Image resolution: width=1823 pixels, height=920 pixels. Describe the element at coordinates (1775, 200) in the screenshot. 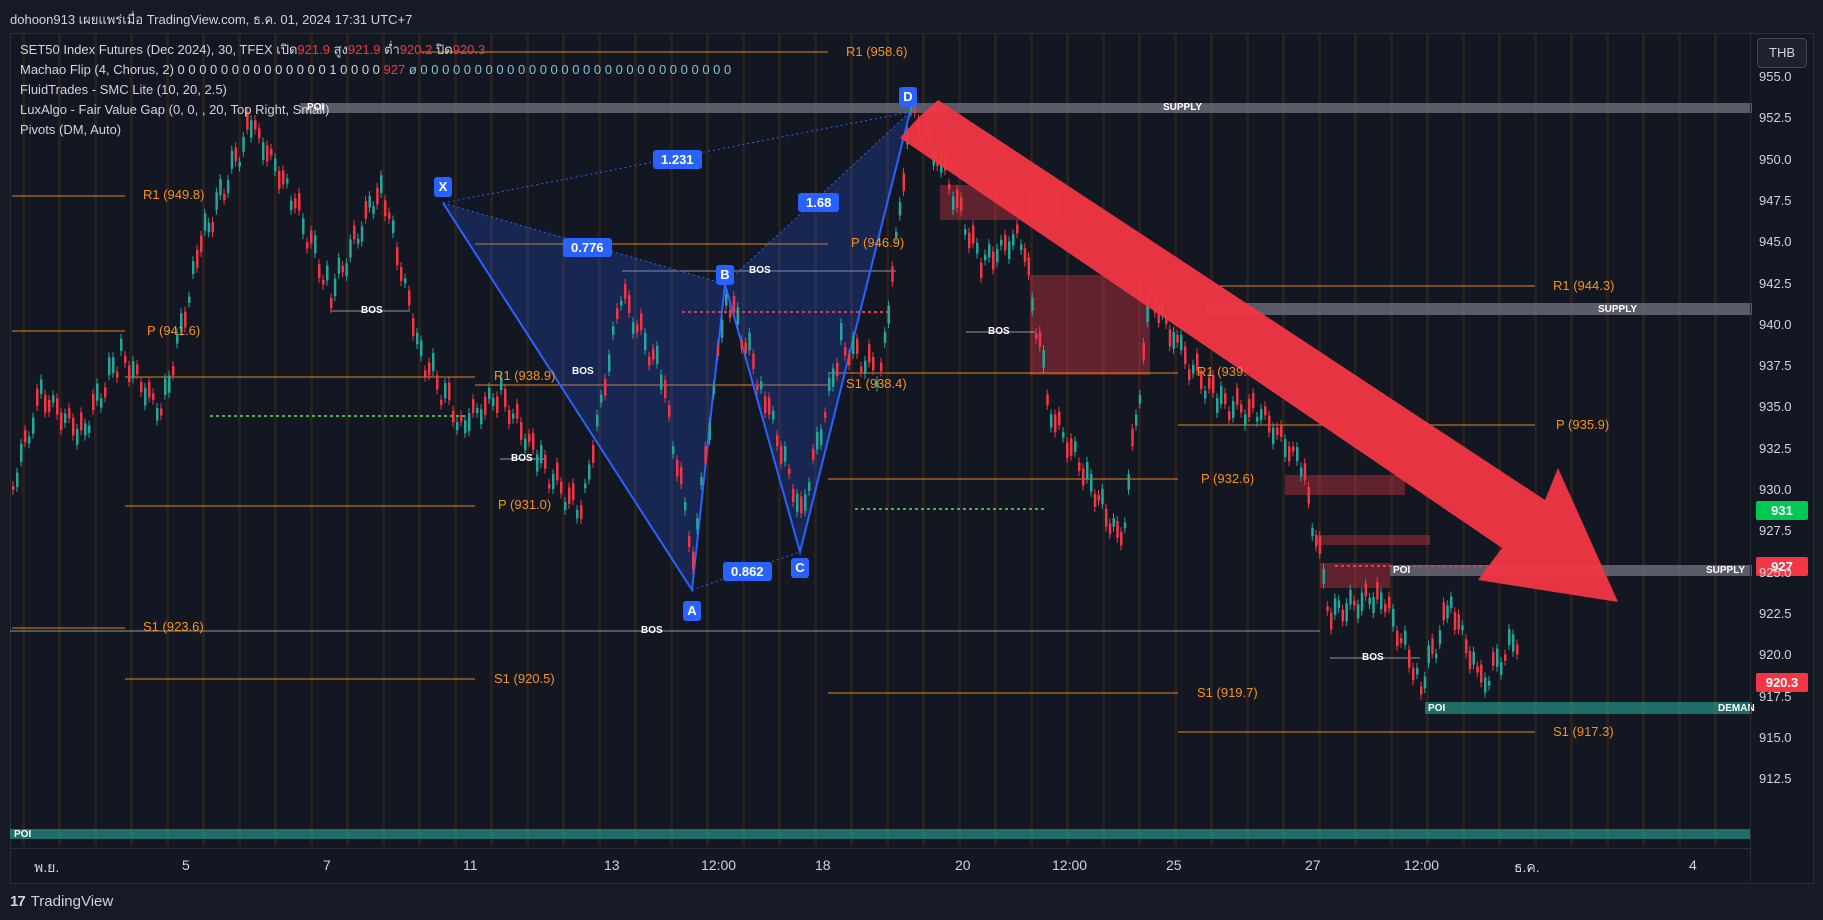

I see `price-tick: 947.5` at that location.